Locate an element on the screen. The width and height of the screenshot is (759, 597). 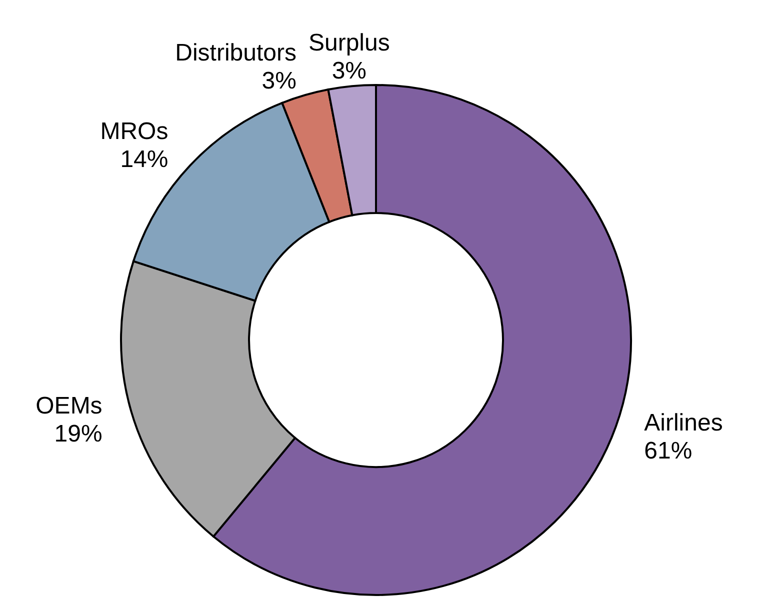
slice-label: Distributors is located at coordinates (235, 52).